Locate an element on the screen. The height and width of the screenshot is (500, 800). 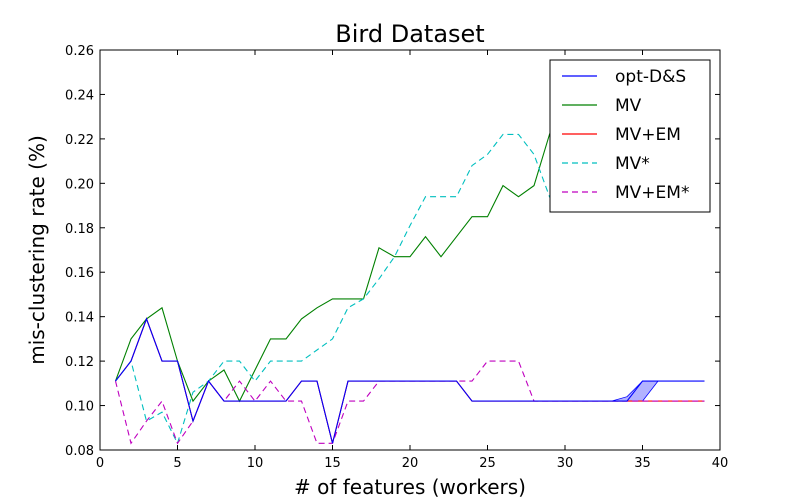
x-tick-label: 40 is located at coordinates (720, 463).